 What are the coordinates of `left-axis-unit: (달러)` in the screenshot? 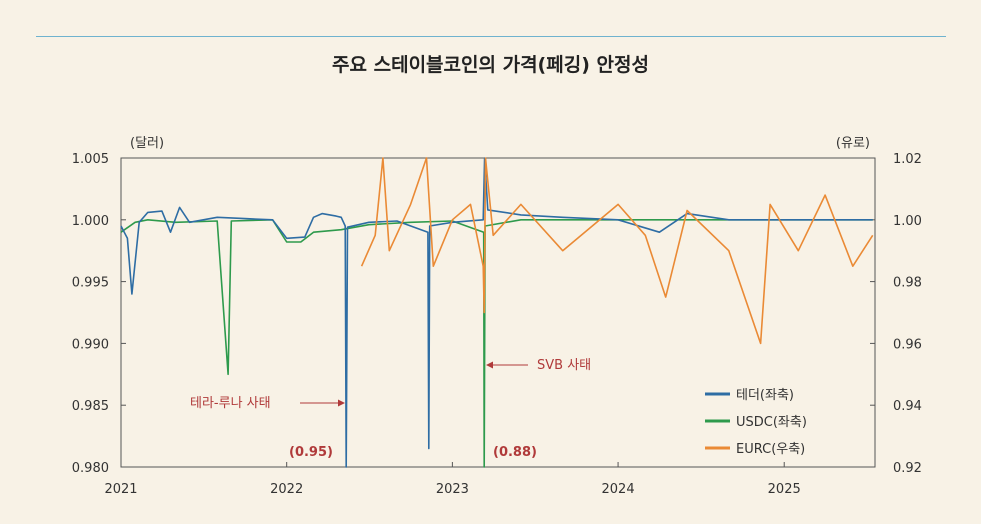 It's located at (147, 143).